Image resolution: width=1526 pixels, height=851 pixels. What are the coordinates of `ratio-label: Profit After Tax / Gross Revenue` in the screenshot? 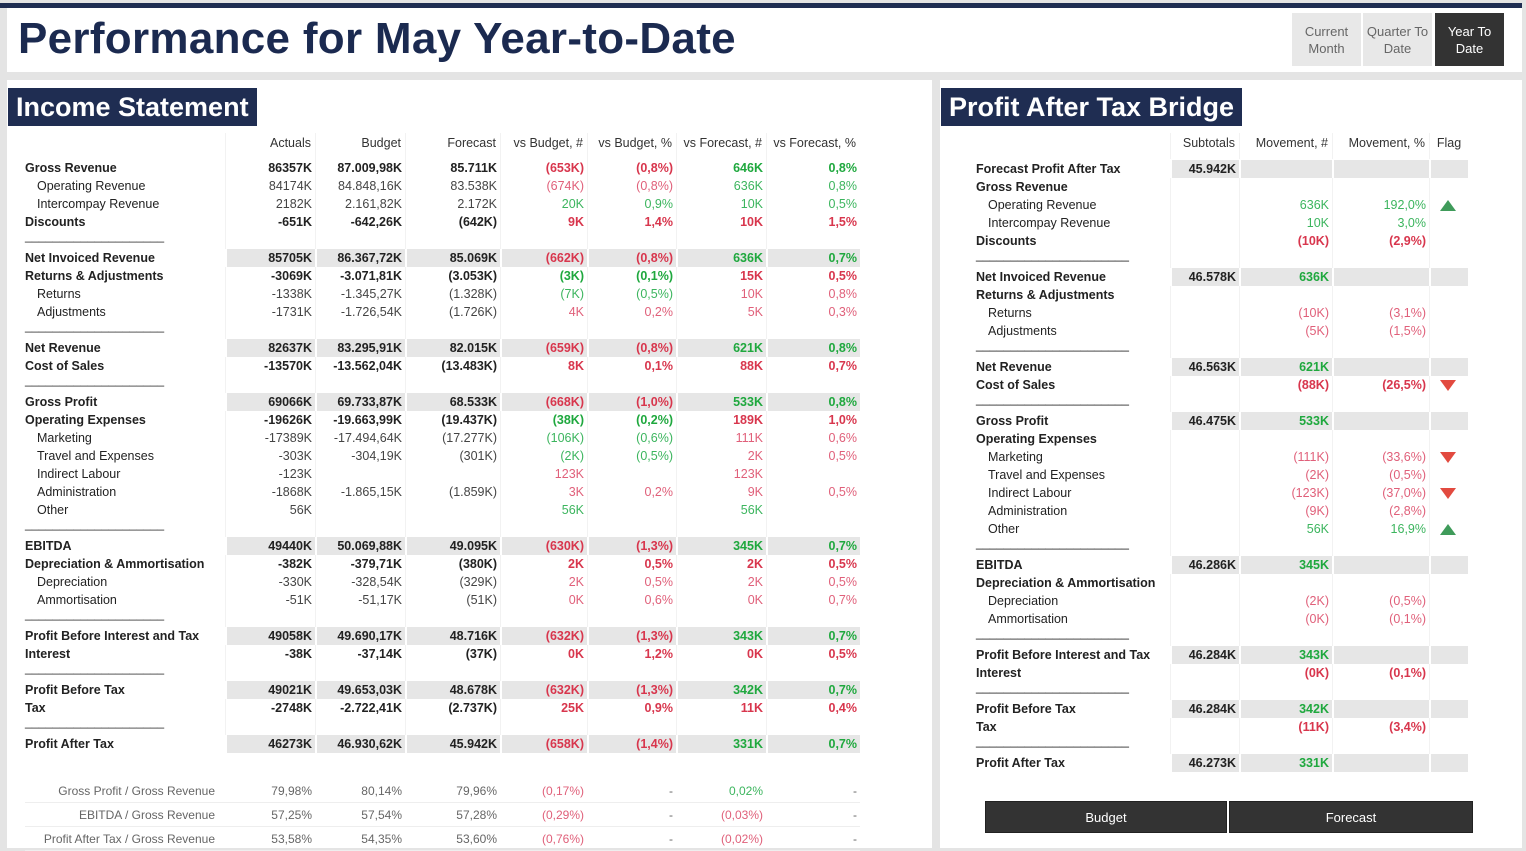 It's located at (129, 839).